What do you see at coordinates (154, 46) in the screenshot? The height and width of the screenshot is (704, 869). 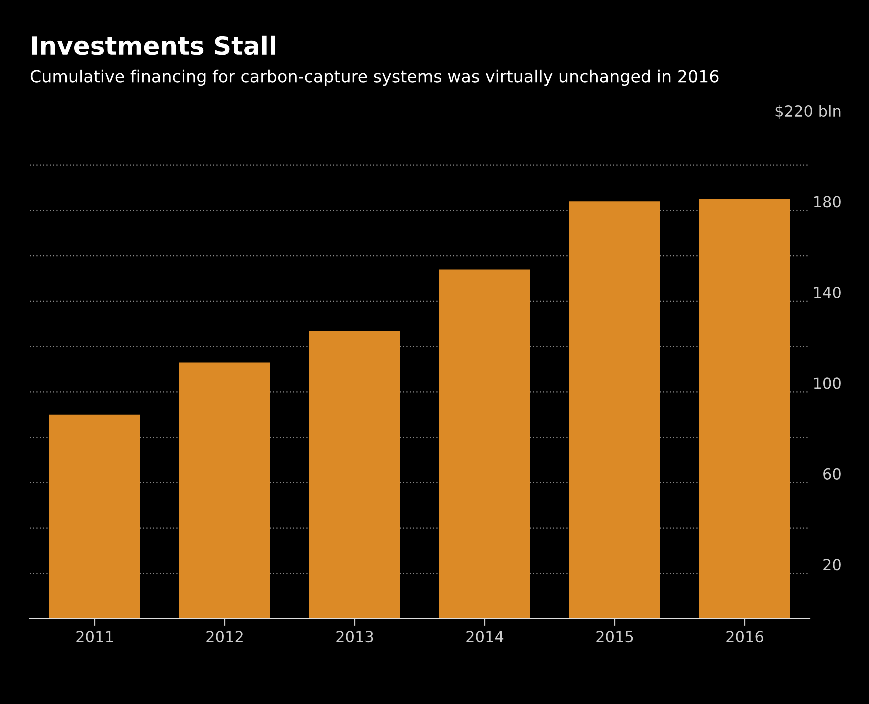 I see `chart-title: Investments Stall` at bounding box center [154, 46].